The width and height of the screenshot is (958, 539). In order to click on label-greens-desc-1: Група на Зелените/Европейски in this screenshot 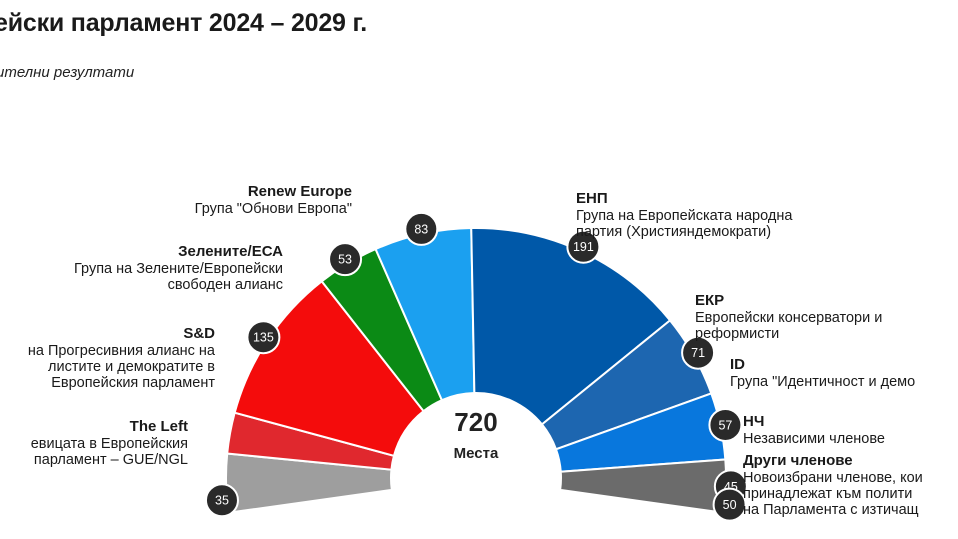, I will do `click(178, 269)`.